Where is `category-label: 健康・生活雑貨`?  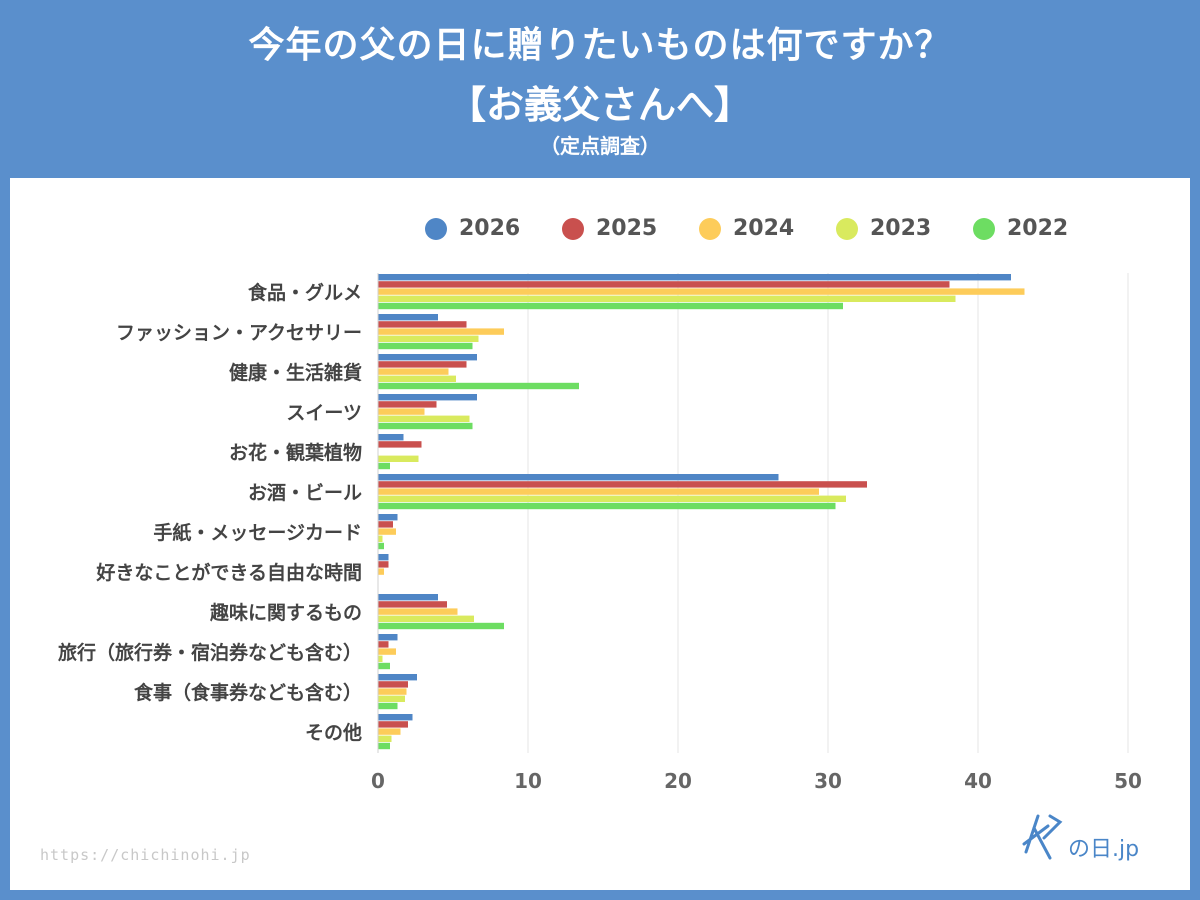
category-label: 健康・生活雑貨 is located at coordinates (295, 372).